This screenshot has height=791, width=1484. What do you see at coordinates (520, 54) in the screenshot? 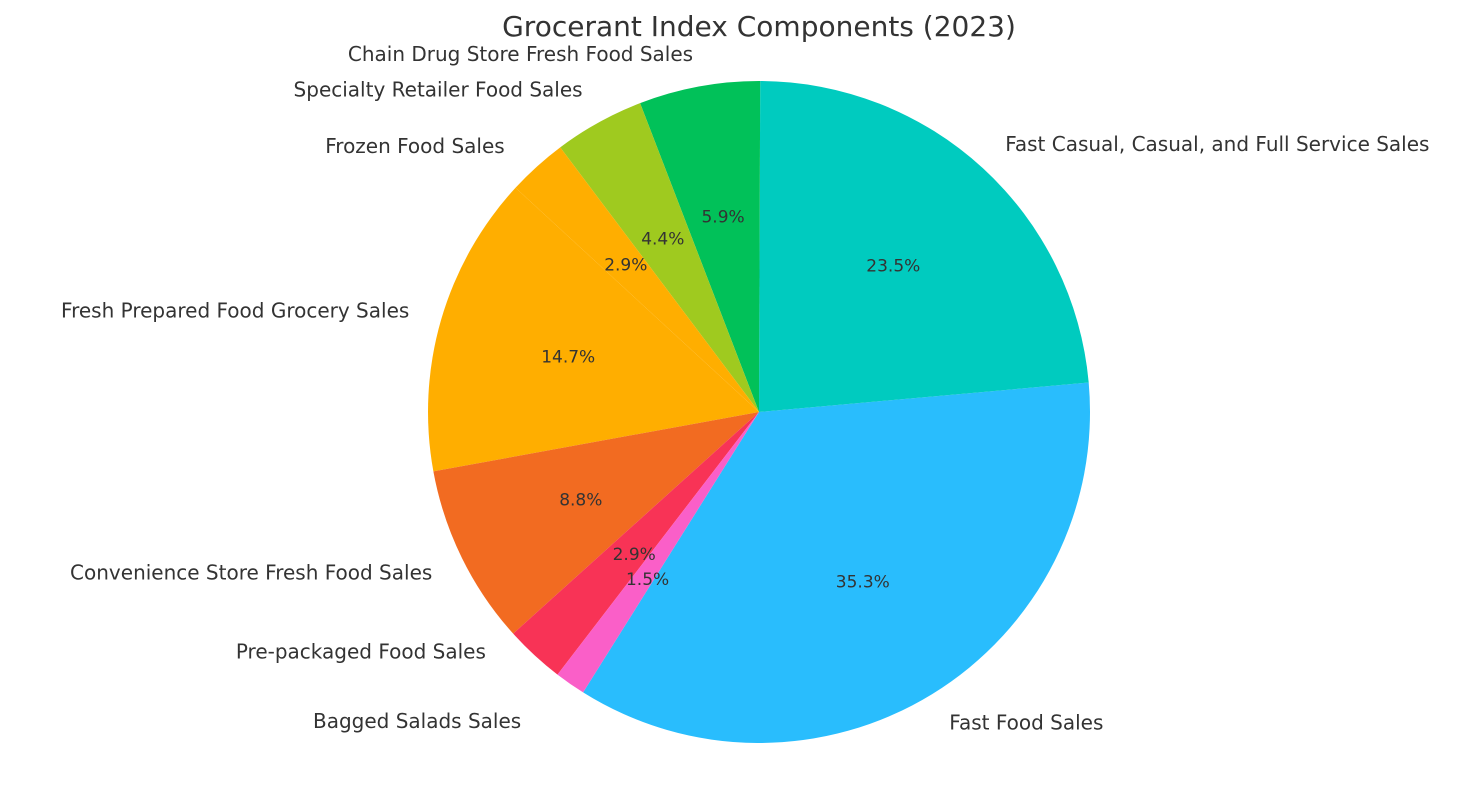
I see `slice-label: Chain Drug Store Fresh Food Sales` at bounding box center [520, 54].